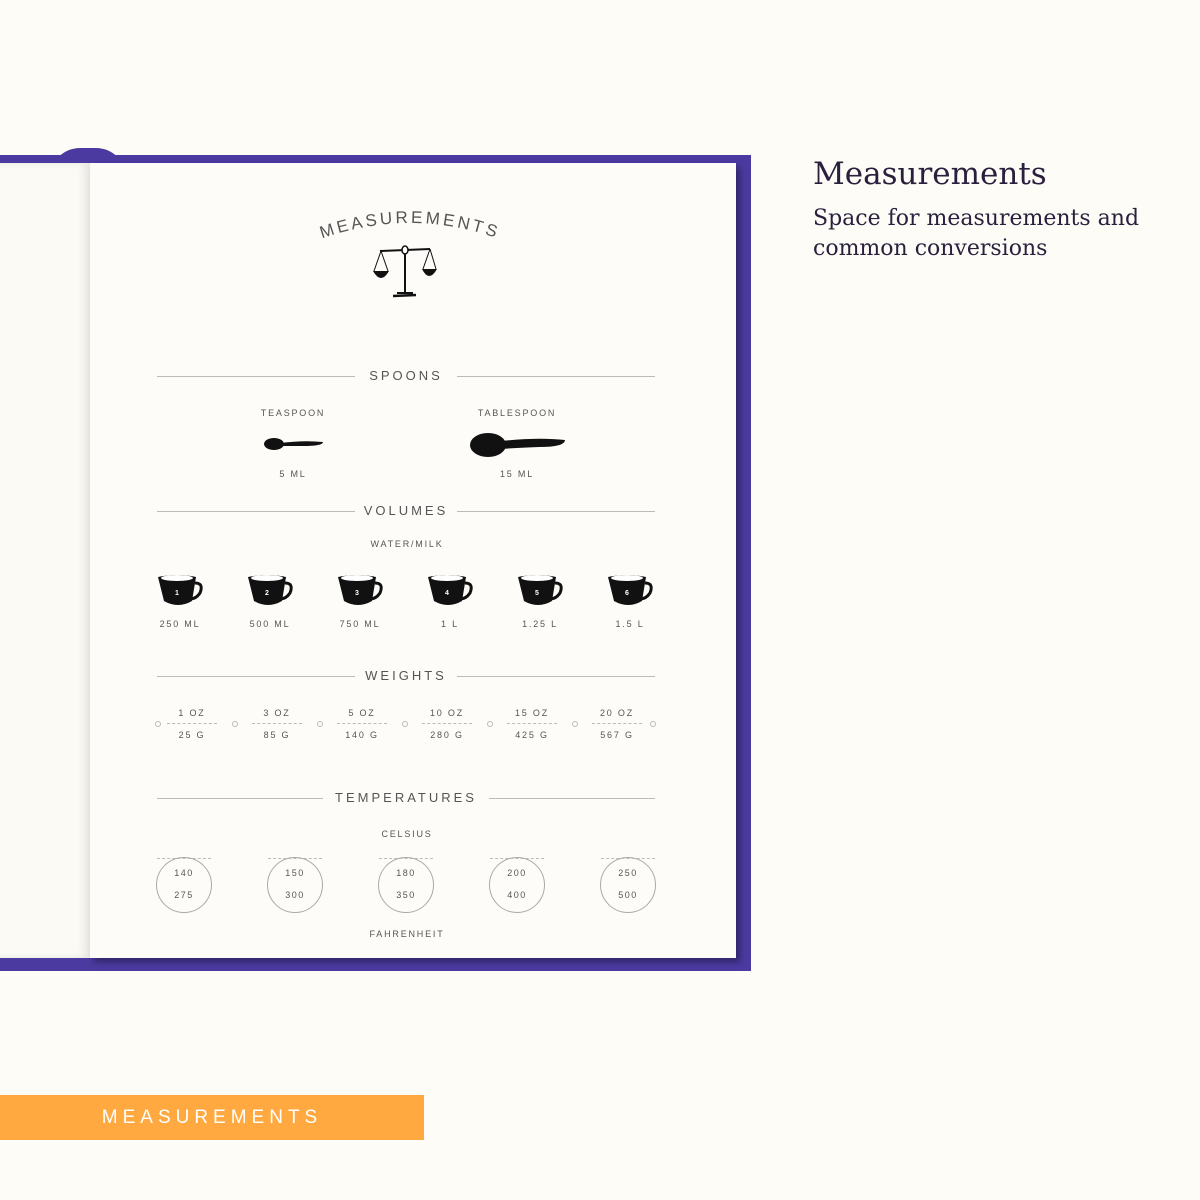 This screenshot has height=1200, width=1200. What do you see at coordinates (517, 885) in the screenshot?
I see `temperature-circle: 200 400` at bounding box center [517, 885].